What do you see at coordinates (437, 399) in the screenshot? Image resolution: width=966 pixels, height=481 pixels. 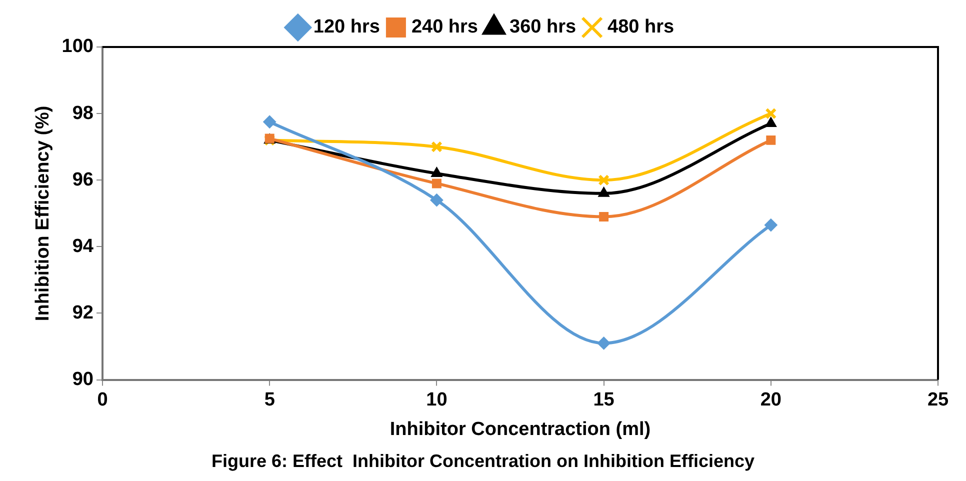 I see `x-tick-label: 10` at bounding box center [437, 399].